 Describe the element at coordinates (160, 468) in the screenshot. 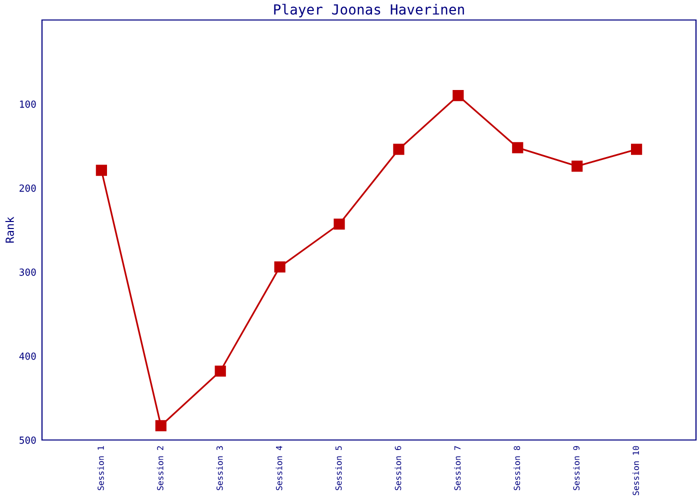

I see `x-tick-label: Session 2` at that location.